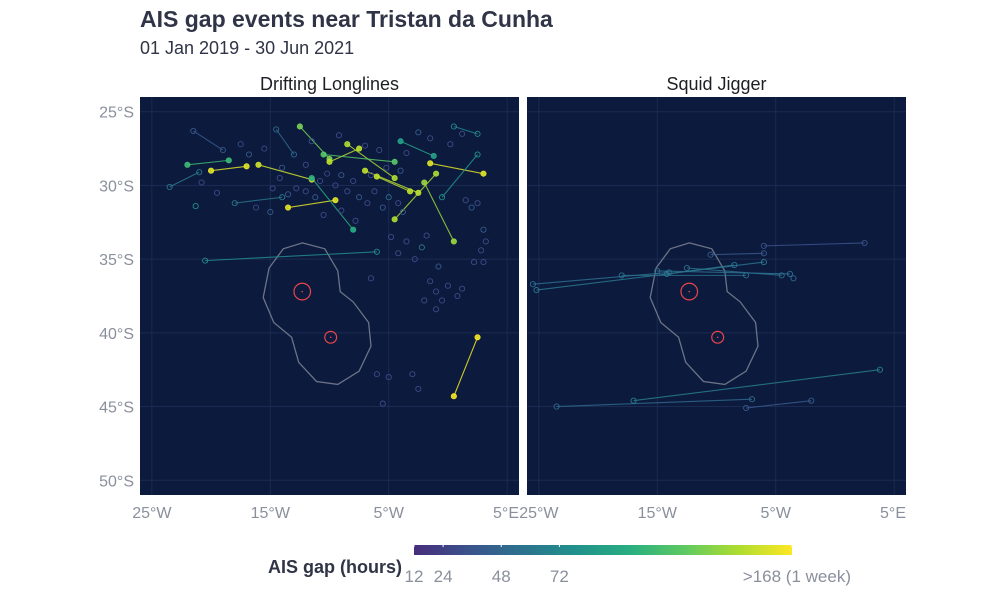 This screenshot has width=1000, height=600. I want to click on island-dot, so click(330, 337).